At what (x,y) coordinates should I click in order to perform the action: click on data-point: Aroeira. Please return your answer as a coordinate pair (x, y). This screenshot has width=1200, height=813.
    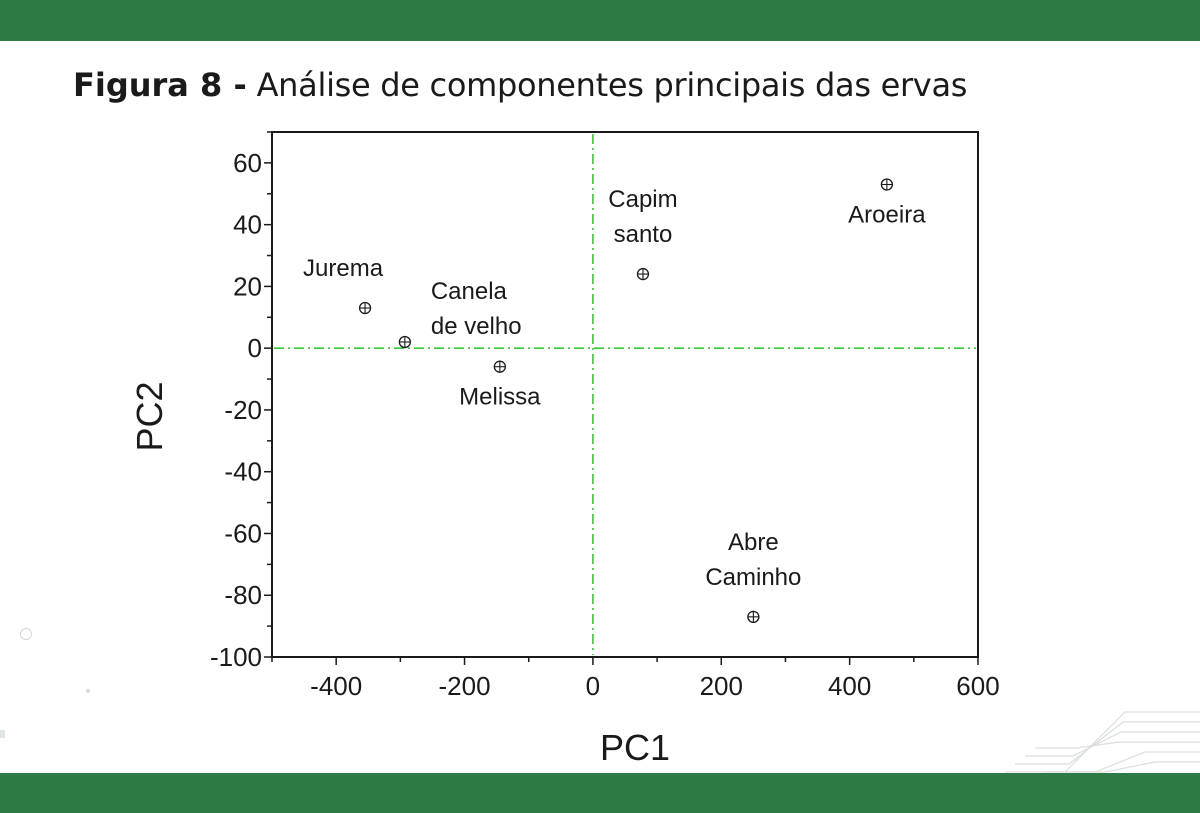
    Looking at the image, I should click on (887, 203).